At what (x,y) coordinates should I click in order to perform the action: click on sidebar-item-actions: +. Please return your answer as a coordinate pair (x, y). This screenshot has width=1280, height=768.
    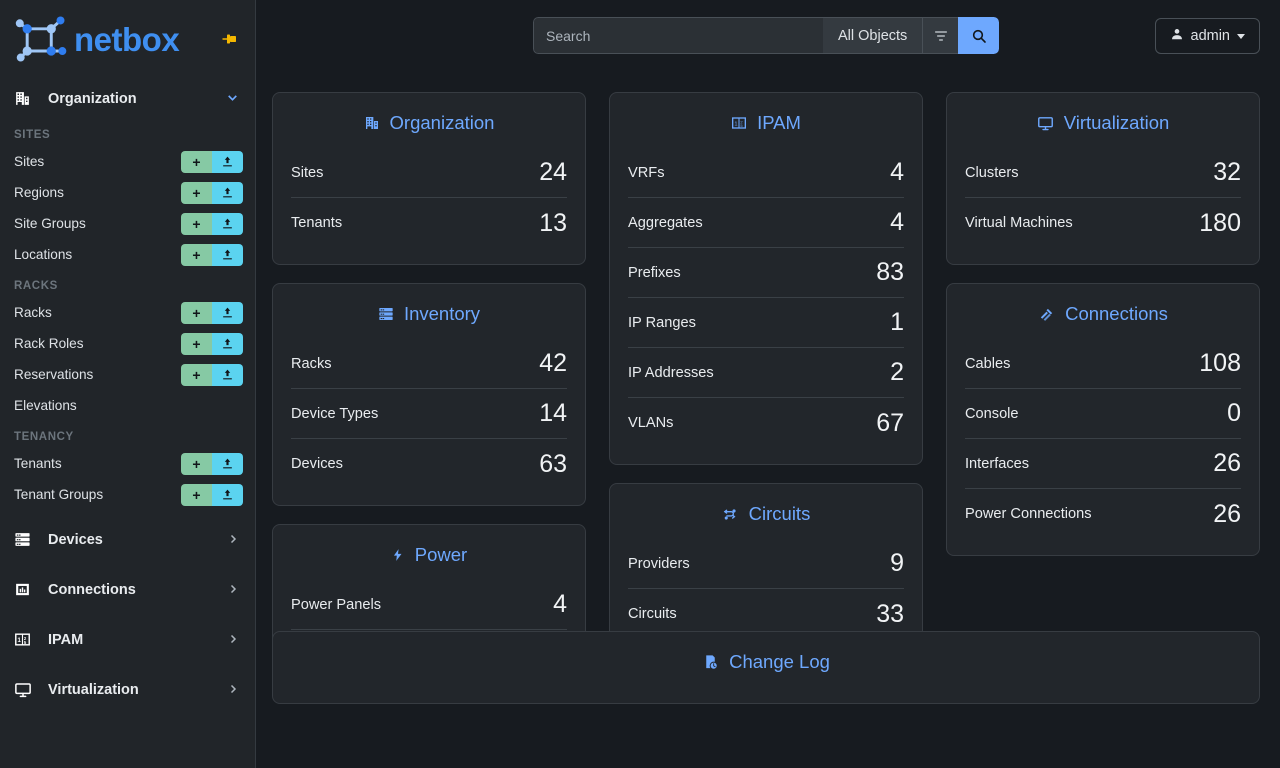
    Looking at the image, I should click on (212, 223).